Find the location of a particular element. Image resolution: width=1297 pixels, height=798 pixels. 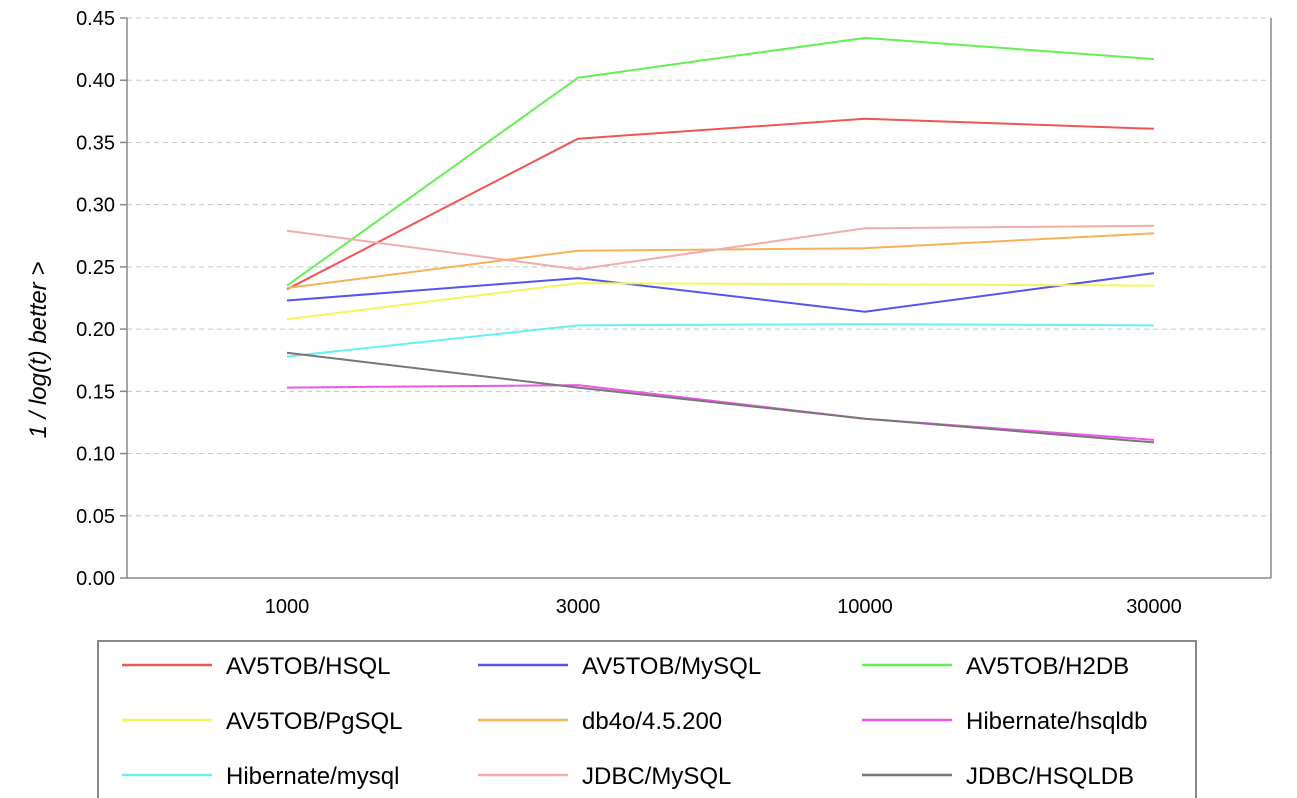

y-tick-label: 0.20 is located at coordinates (95, 330).